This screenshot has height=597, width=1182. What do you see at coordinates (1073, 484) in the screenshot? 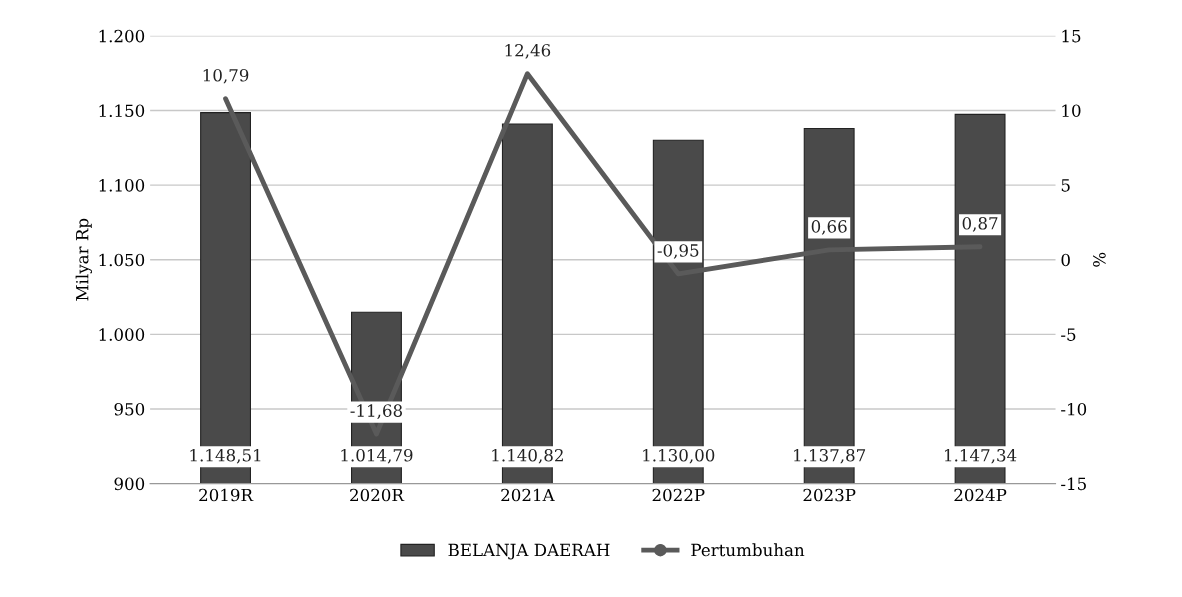
I see `y2-tick-label: -15` at bounding box center [1073, 484].